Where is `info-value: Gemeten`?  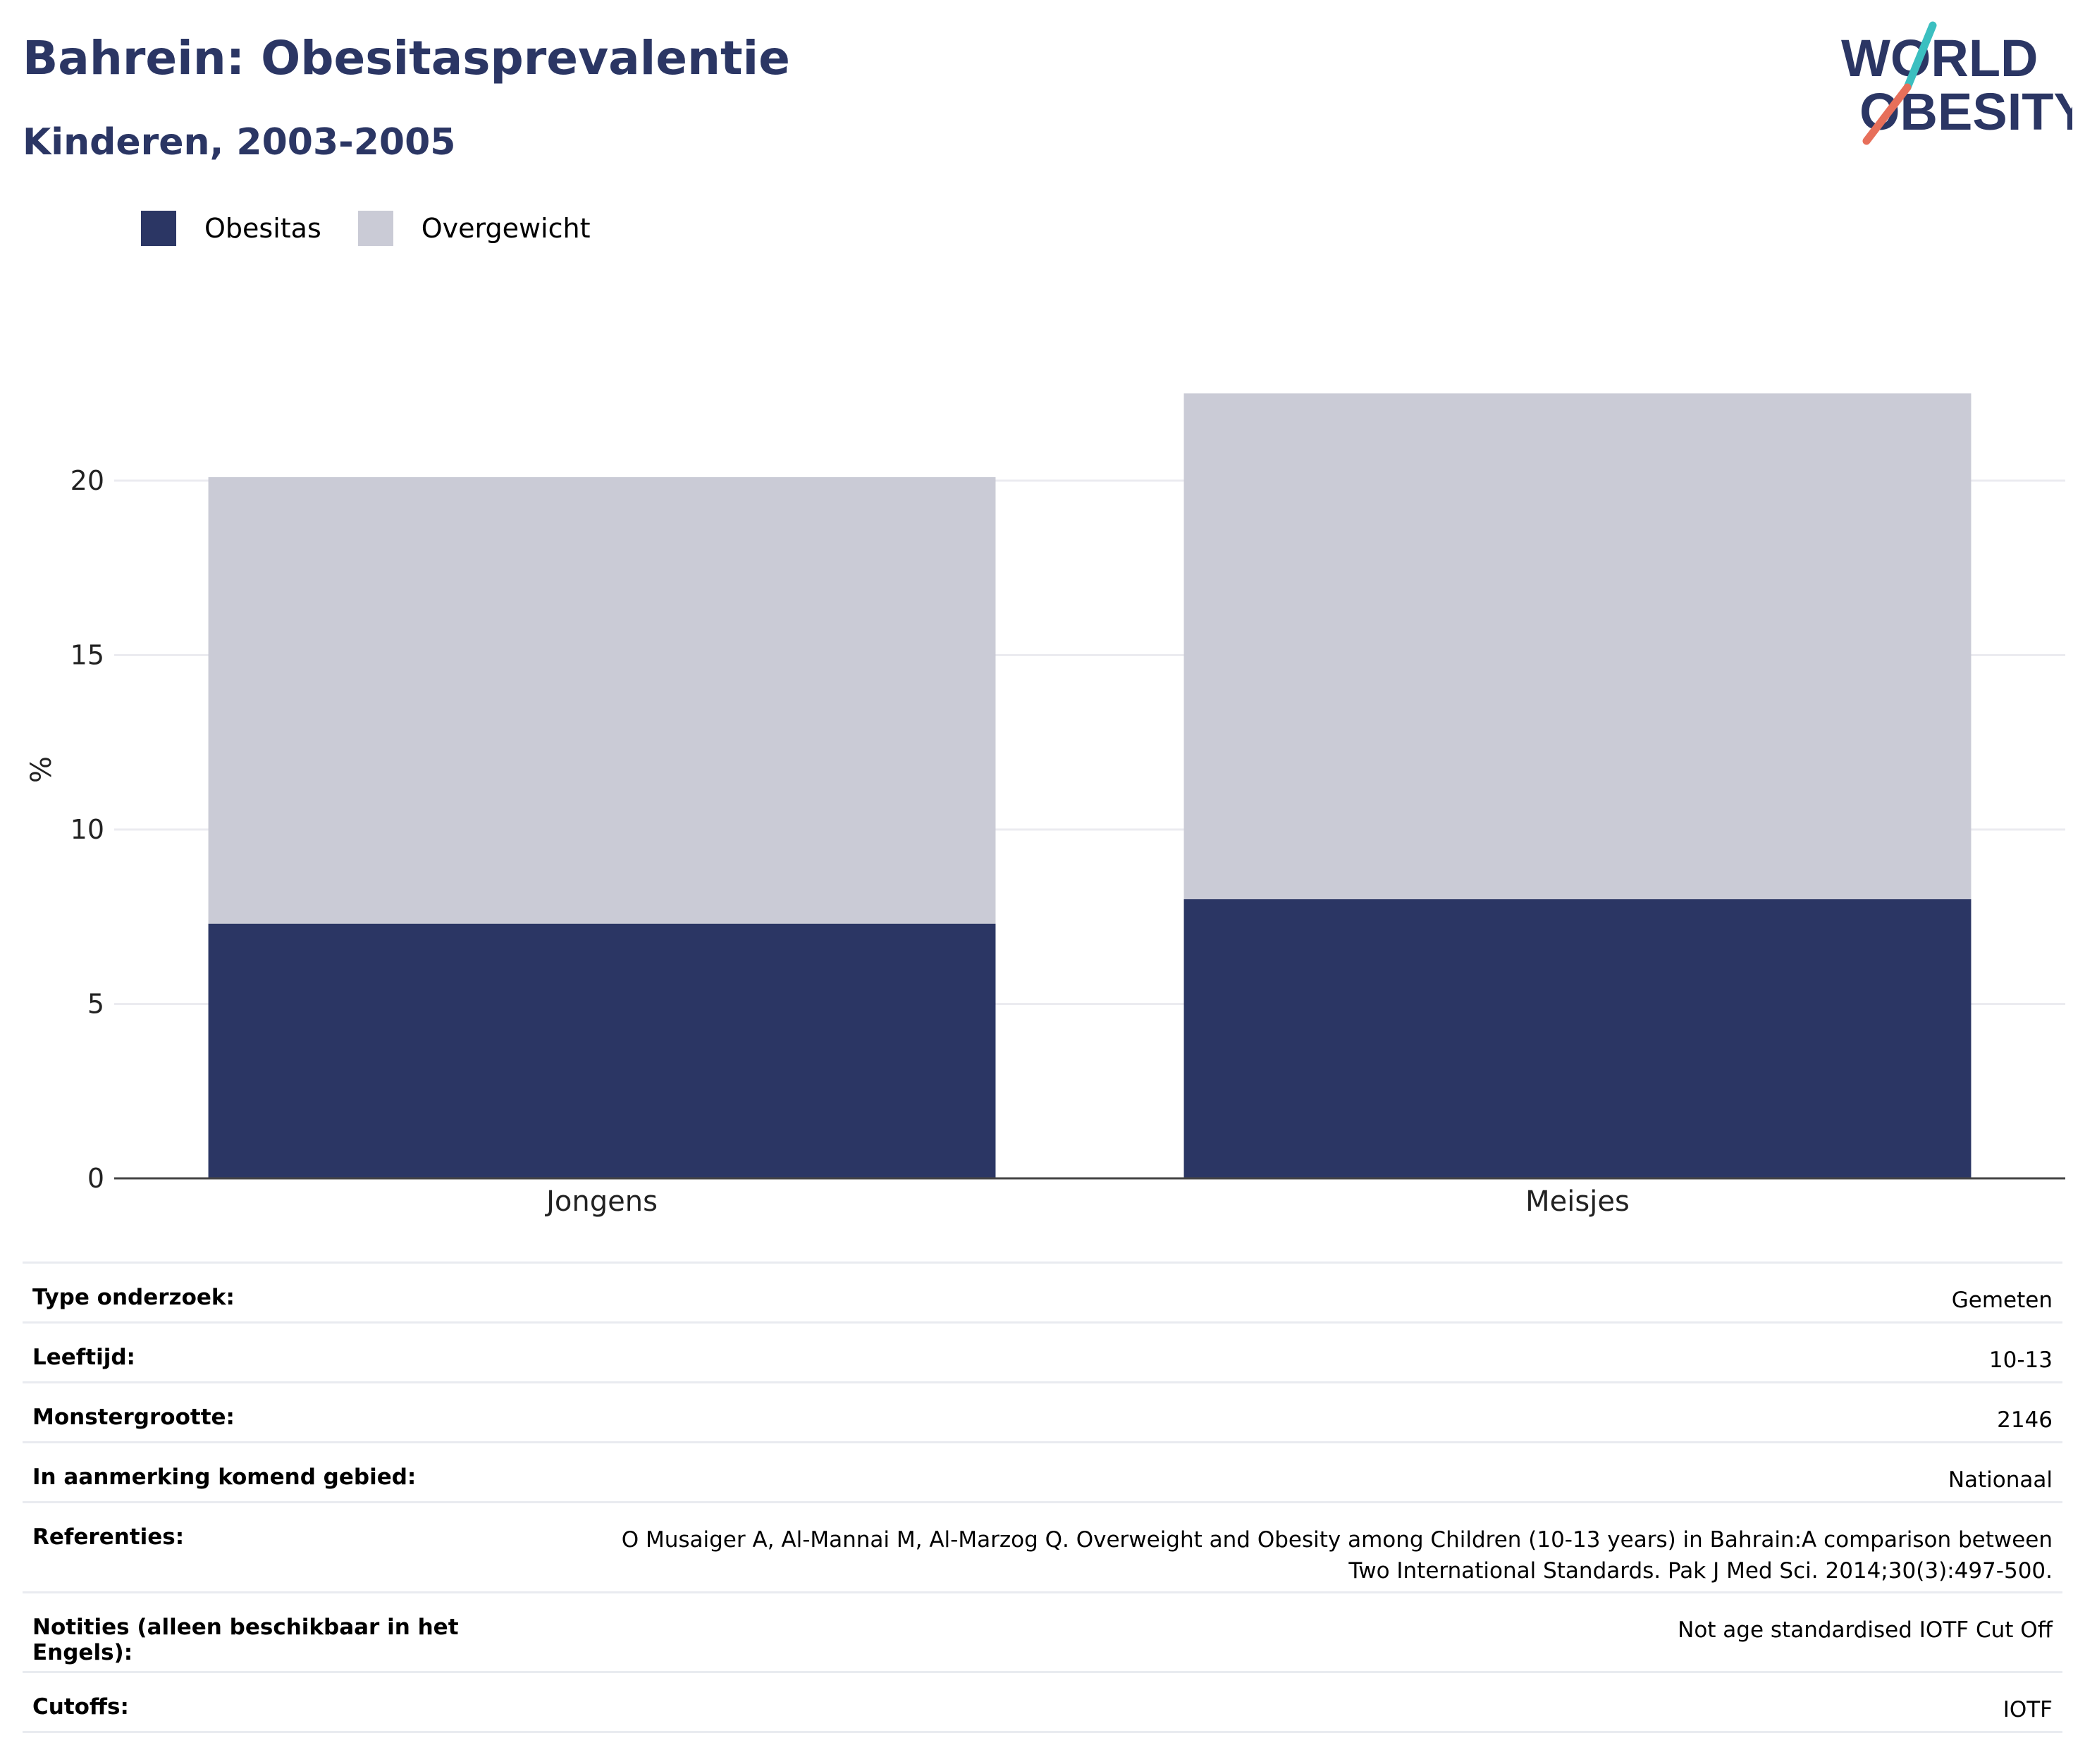 info-value: Gemeten is located at coordinates (1267, 1292).